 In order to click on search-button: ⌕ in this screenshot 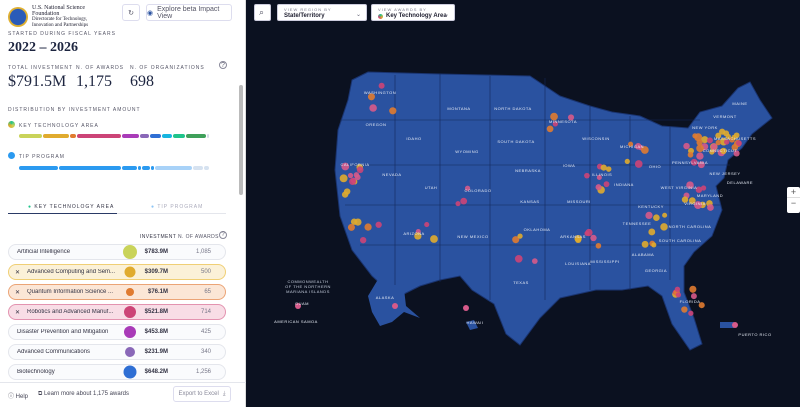, I will do `click(262, 12)`.